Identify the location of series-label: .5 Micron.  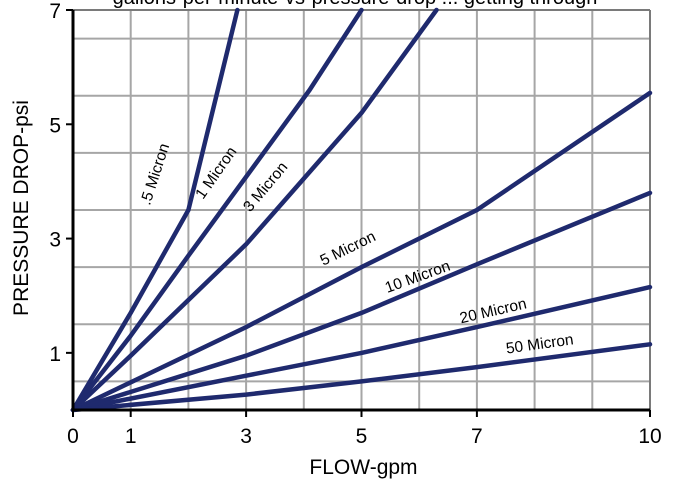
(155, 174).